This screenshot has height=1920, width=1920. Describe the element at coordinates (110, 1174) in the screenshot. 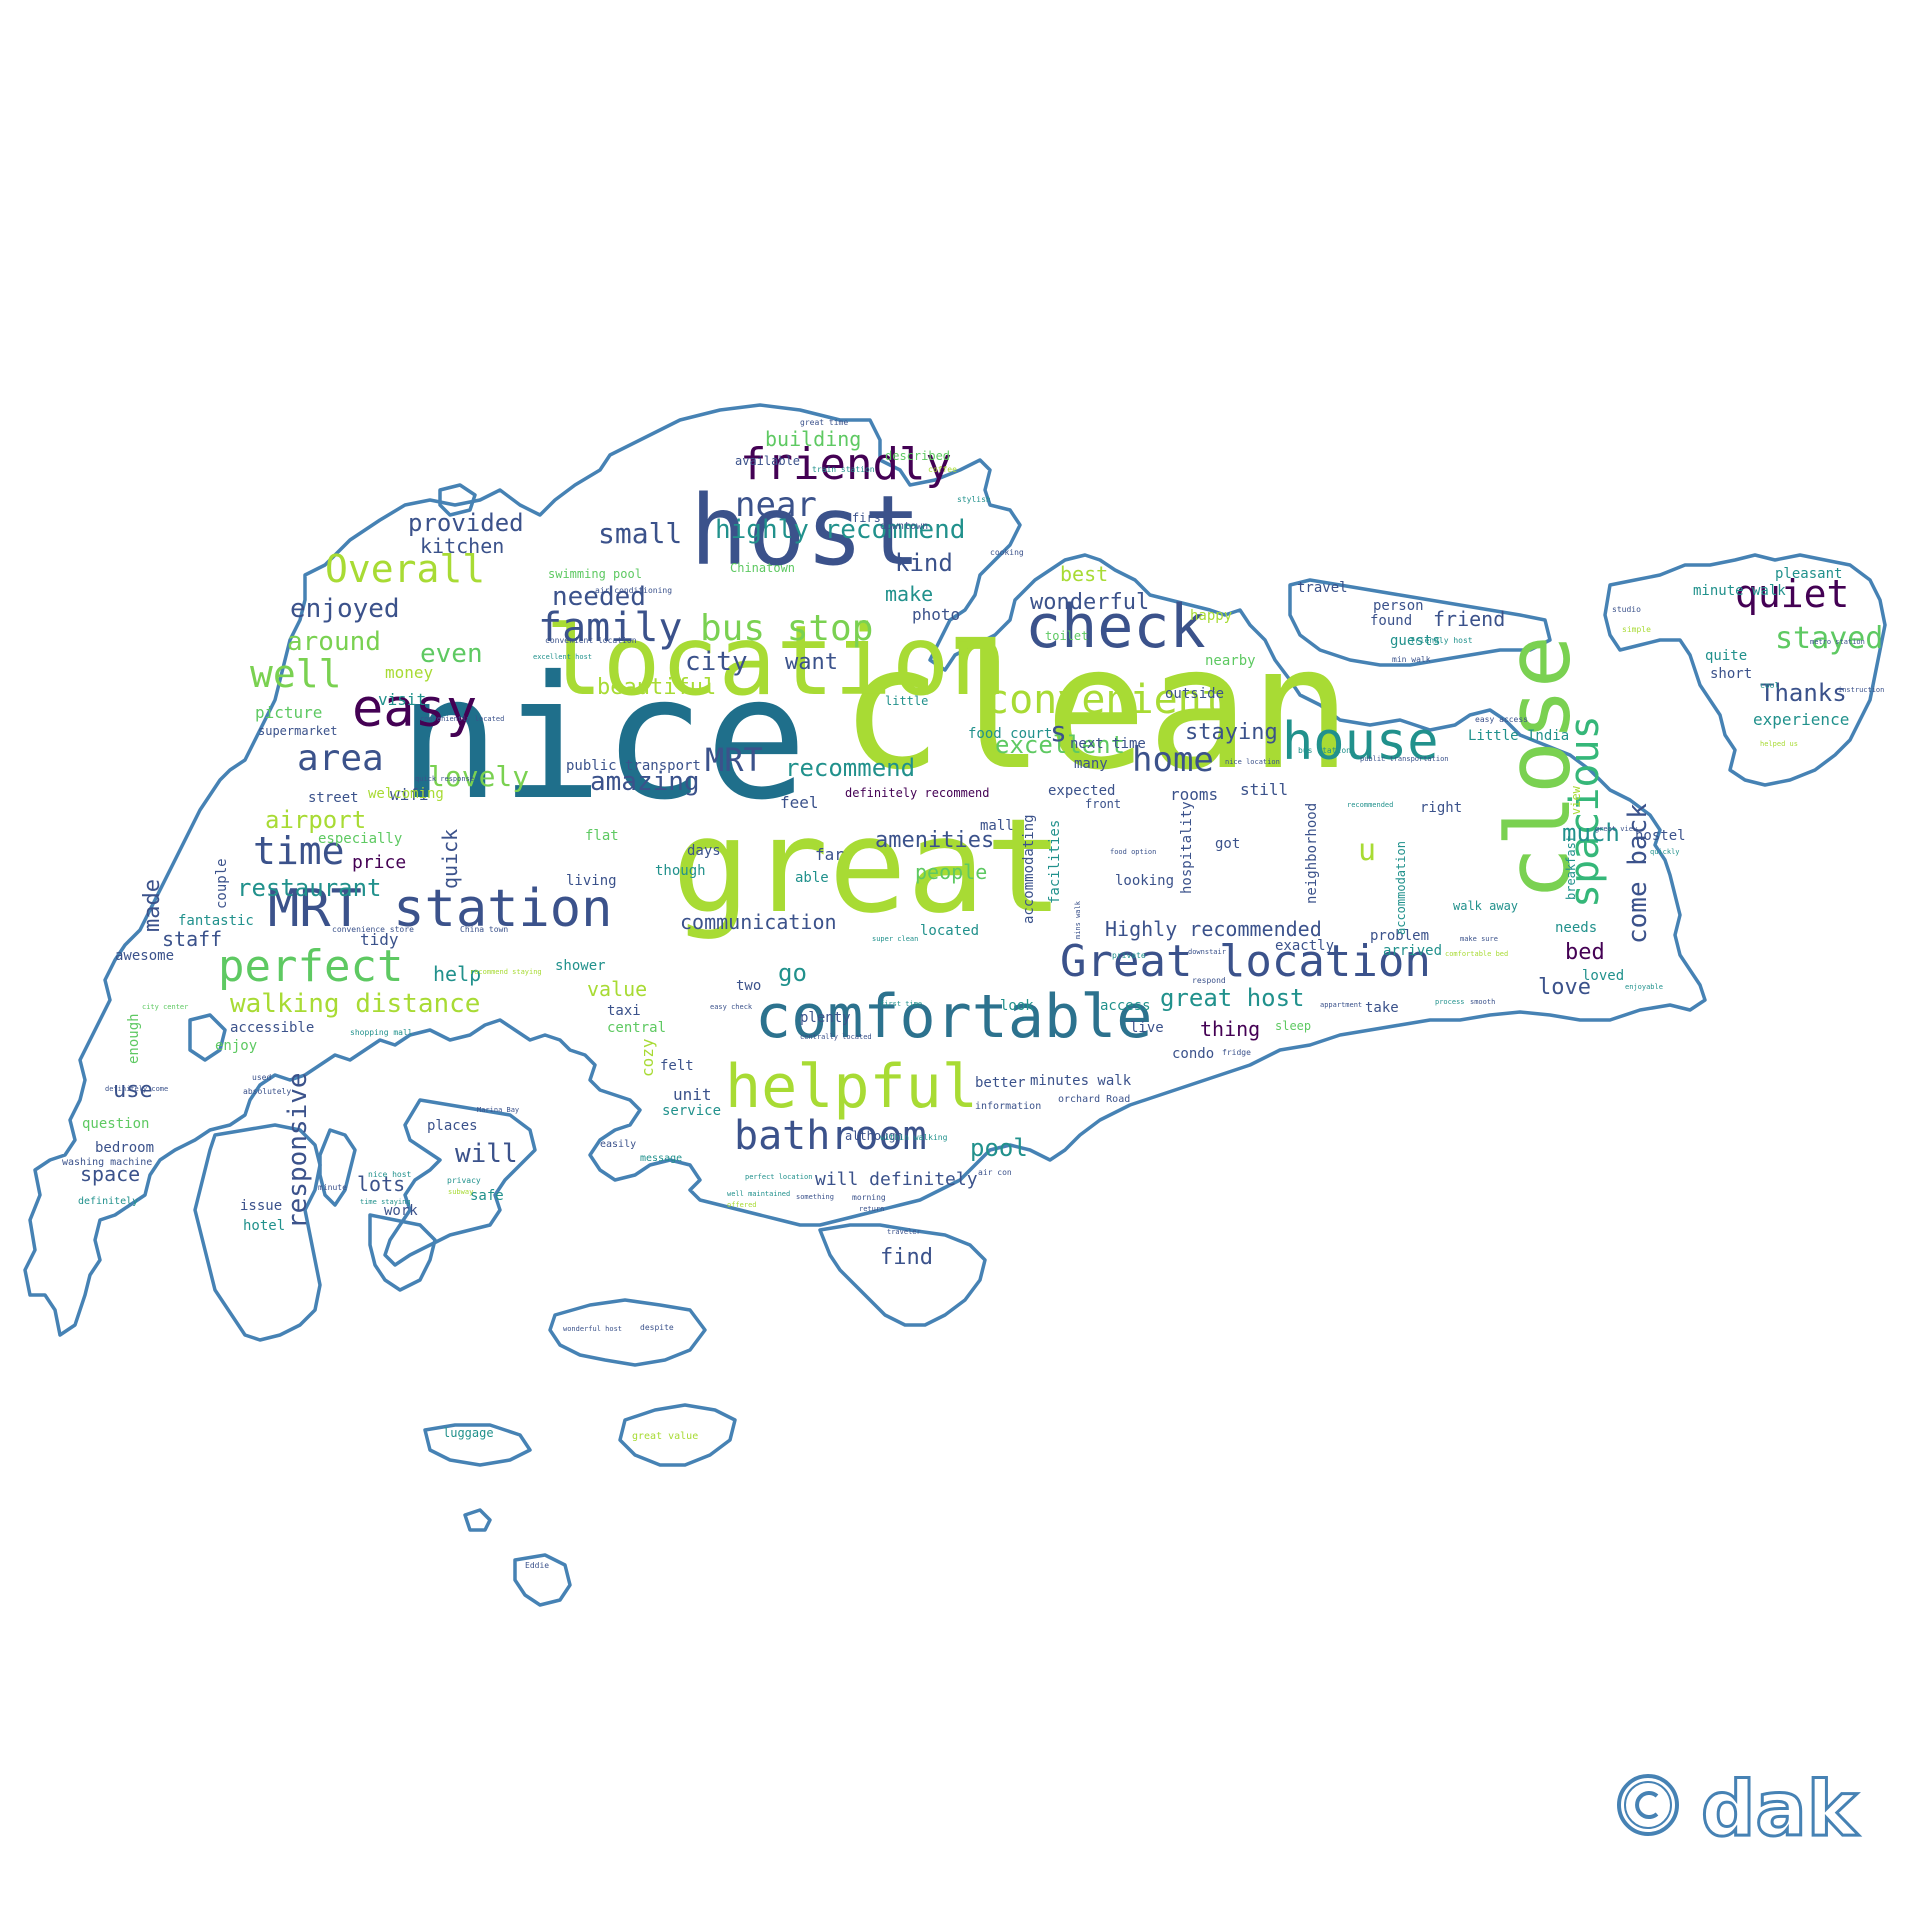

I see `word-space: space` at that location.